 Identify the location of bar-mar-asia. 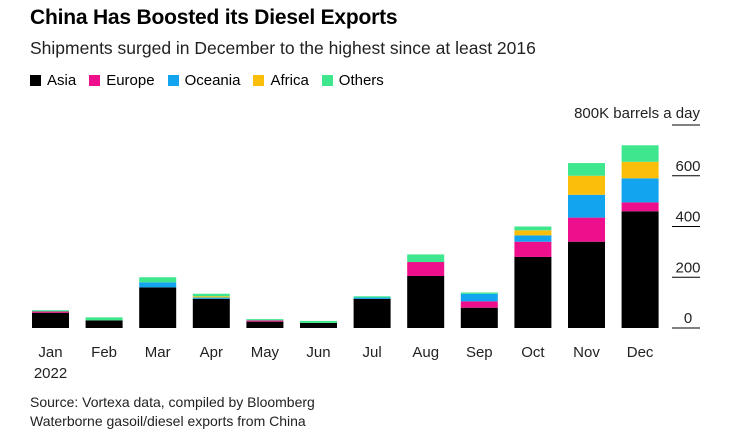
(158, 307).